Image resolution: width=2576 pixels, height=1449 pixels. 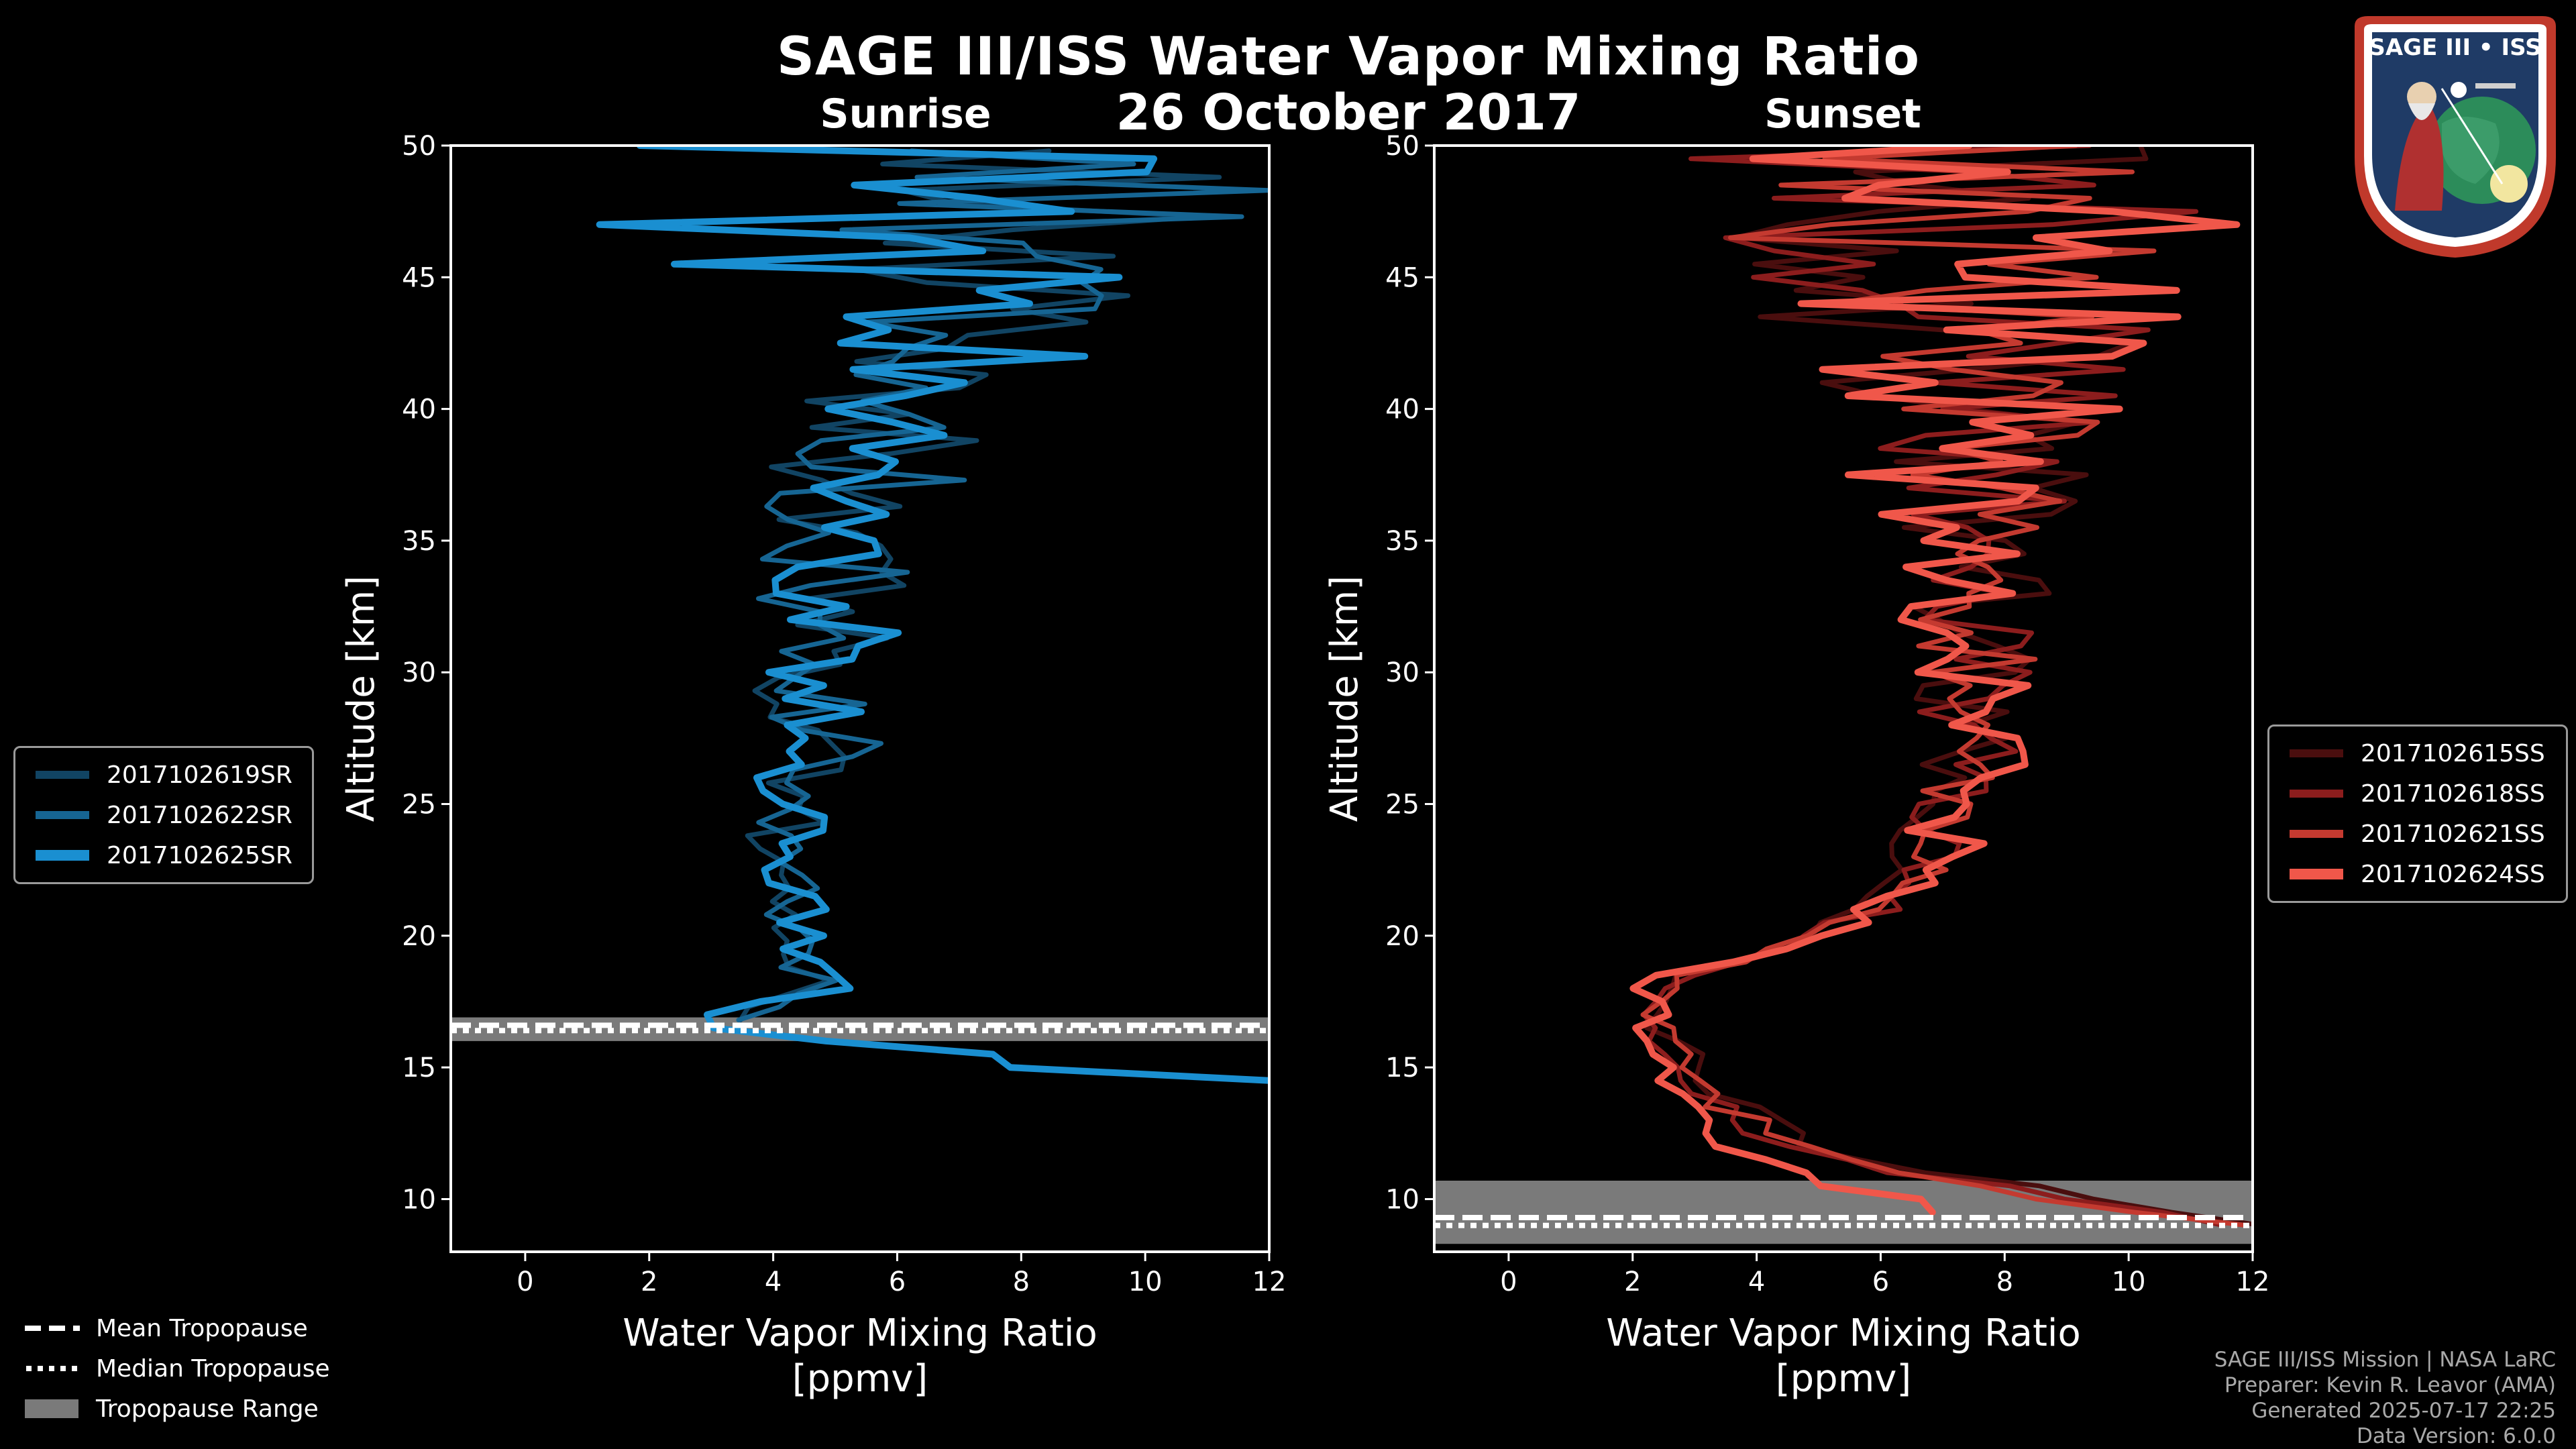 What do you see at coordinates (1348, 113) in the screenshot?
I see `chart-date: 26 October 2017` at bounding box center [1348, 113].